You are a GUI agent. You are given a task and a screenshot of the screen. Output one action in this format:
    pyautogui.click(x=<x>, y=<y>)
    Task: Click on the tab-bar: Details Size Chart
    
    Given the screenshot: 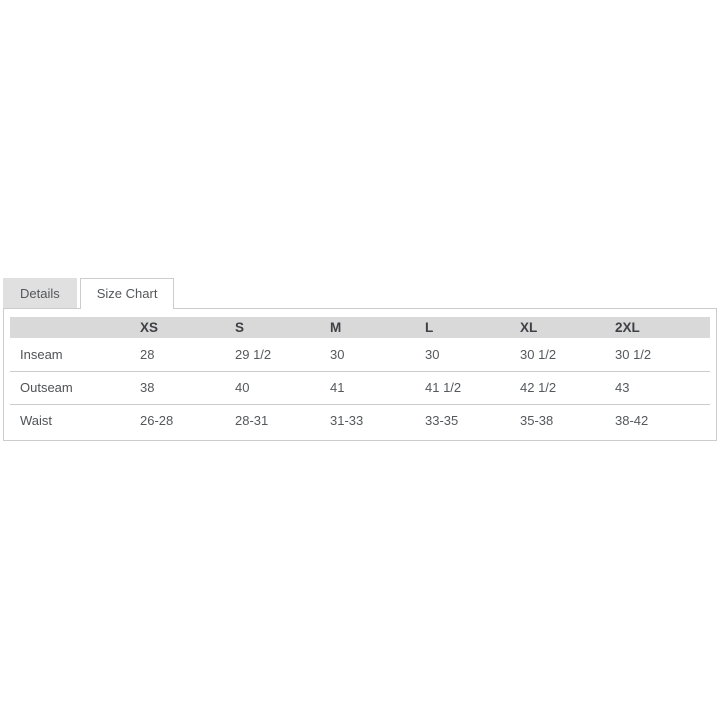 What is the action you would take?
    pyautogui.click(x=360, y=293)
    